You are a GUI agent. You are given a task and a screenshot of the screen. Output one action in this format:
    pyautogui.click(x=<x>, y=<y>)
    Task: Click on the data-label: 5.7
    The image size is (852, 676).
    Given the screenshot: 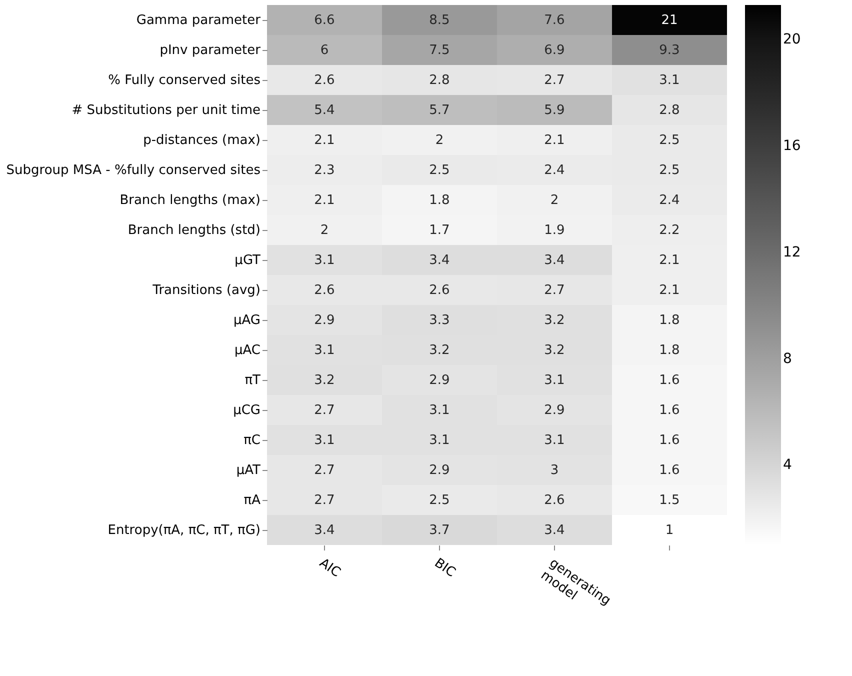 What is the action you would take?
    pyautogui.click(x=439, y=110)
    